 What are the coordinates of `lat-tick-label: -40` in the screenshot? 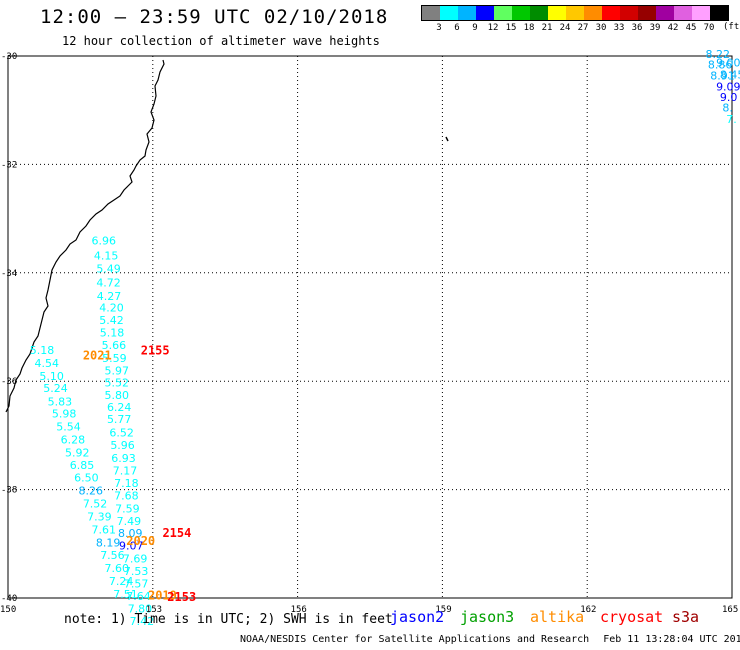 It's located at (9, 599).